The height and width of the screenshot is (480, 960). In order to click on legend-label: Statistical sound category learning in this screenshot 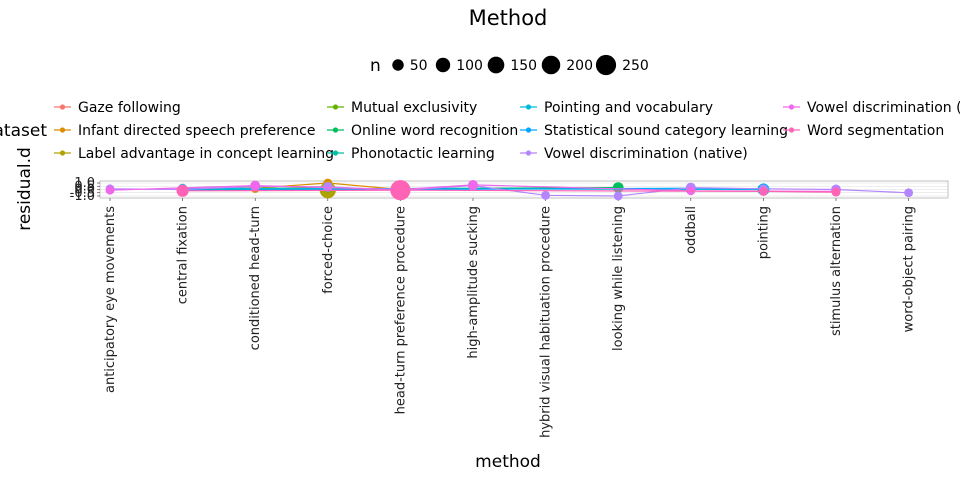, I will do `click(666, 131)`.